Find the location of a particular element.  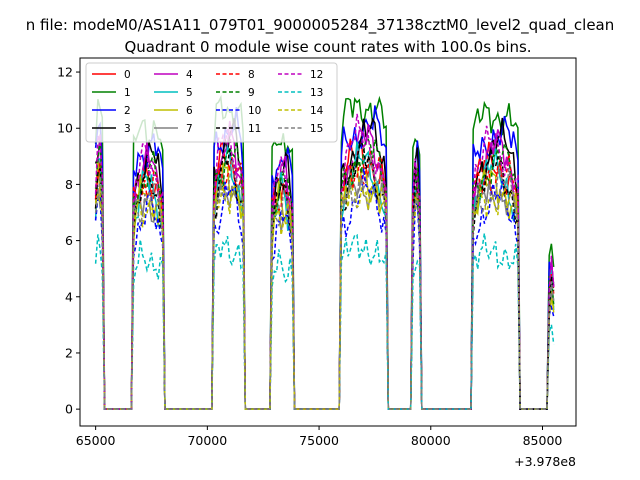

legend-label-14: 14 is located at coordinates (317, 111).